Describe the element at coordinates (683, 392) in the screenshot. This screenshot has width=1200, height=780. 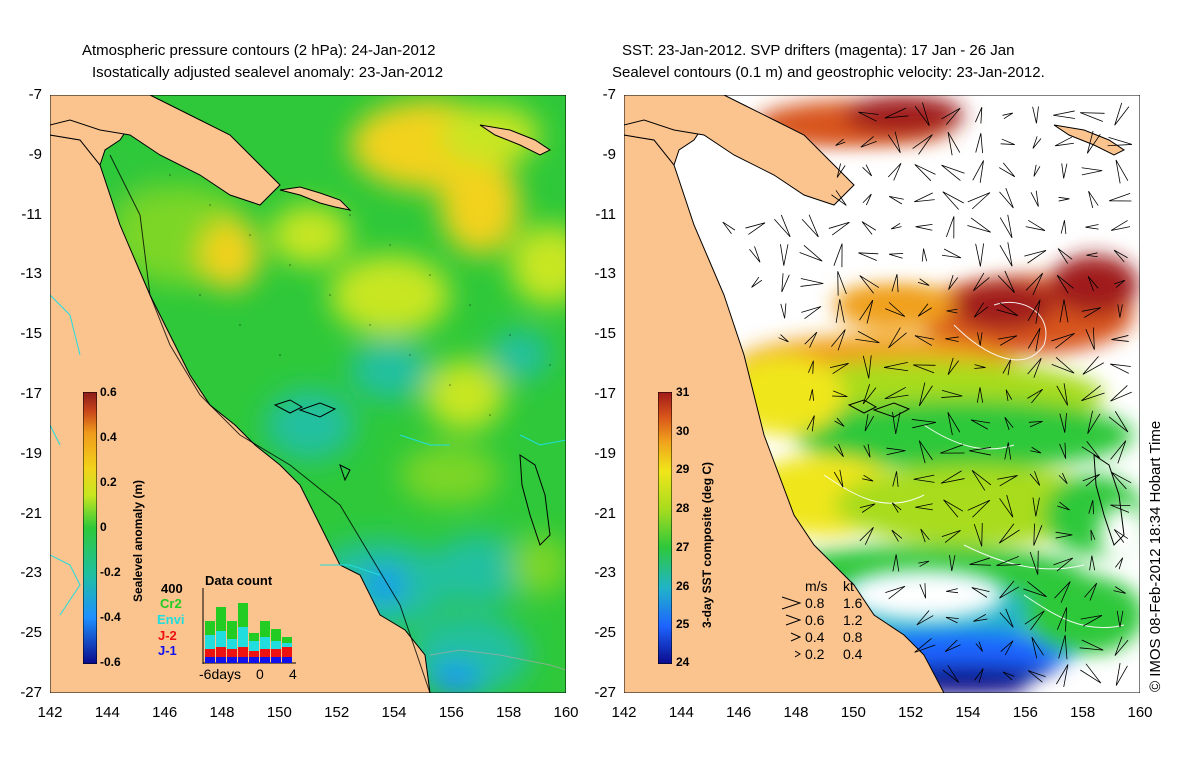
I see `sst-tick-0: 31` at that location.